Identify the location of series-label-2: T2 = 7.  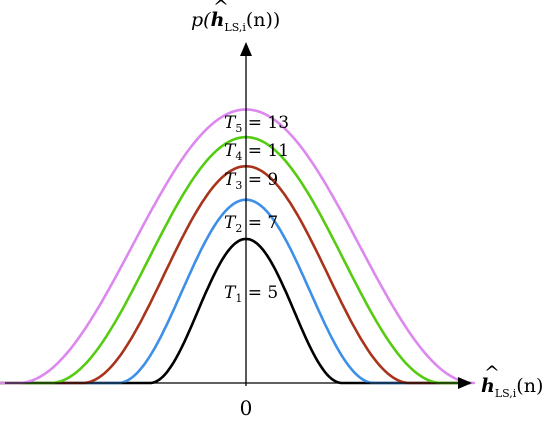
(251, 224).